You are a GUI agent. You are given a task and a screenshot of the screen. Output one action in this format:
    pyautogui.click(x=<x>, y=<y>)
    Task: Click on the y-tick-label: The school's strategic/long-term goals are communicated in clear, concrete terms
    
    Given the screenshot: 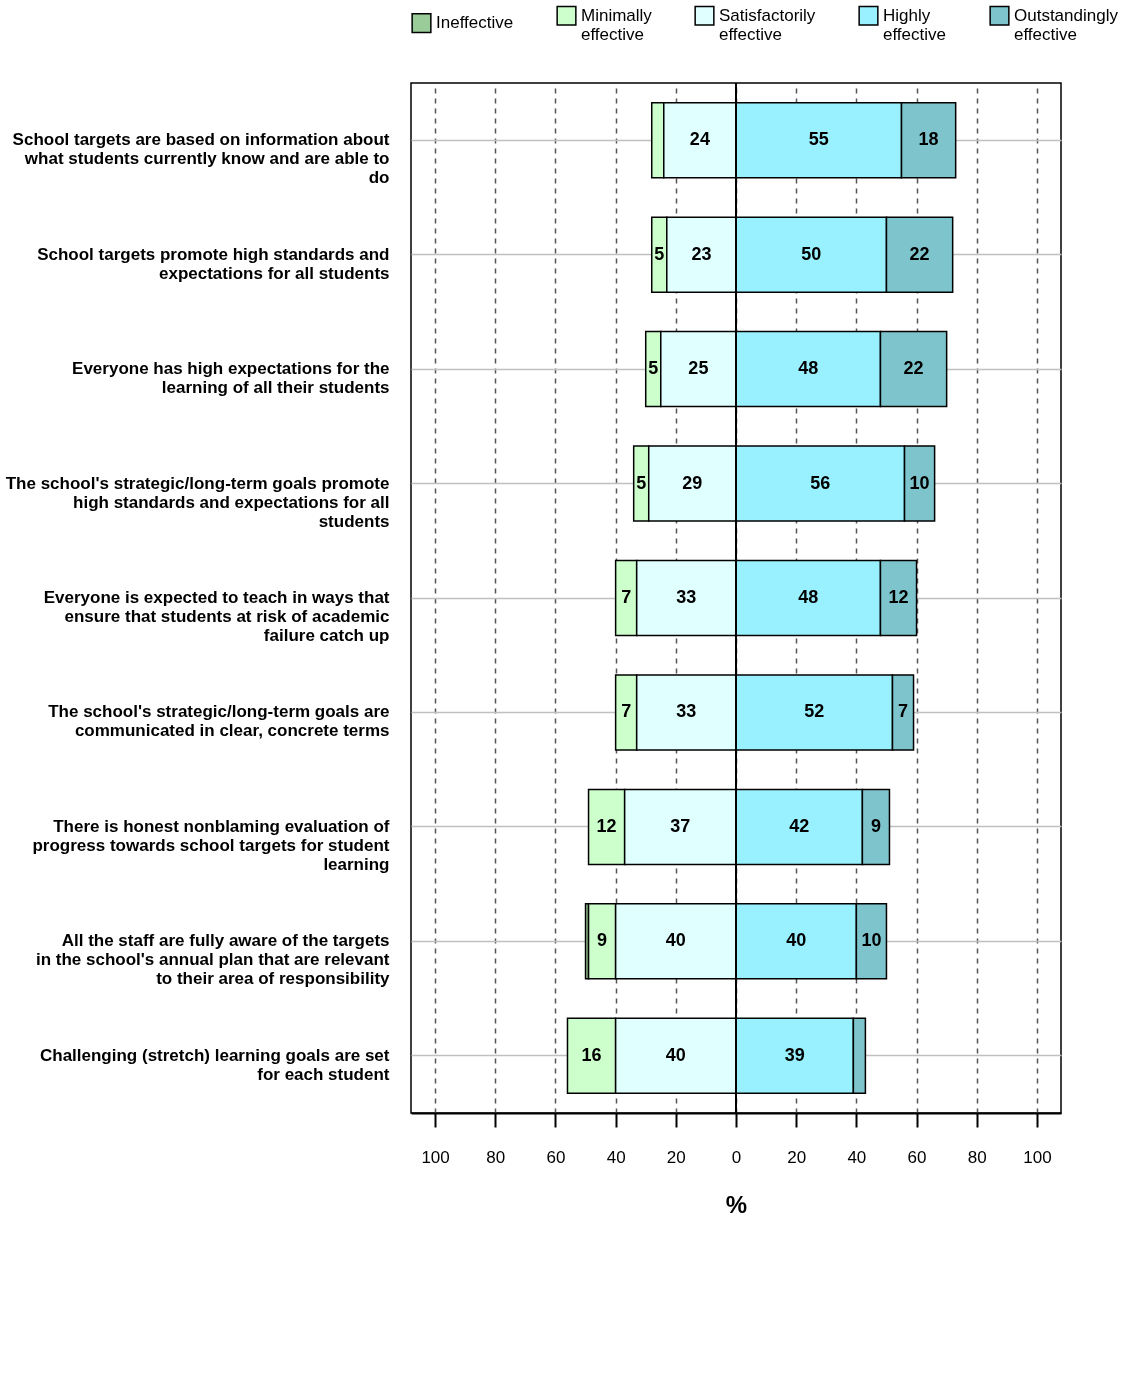 What is the action you would take?
    pyautogui.click(x=219, y=721)
    